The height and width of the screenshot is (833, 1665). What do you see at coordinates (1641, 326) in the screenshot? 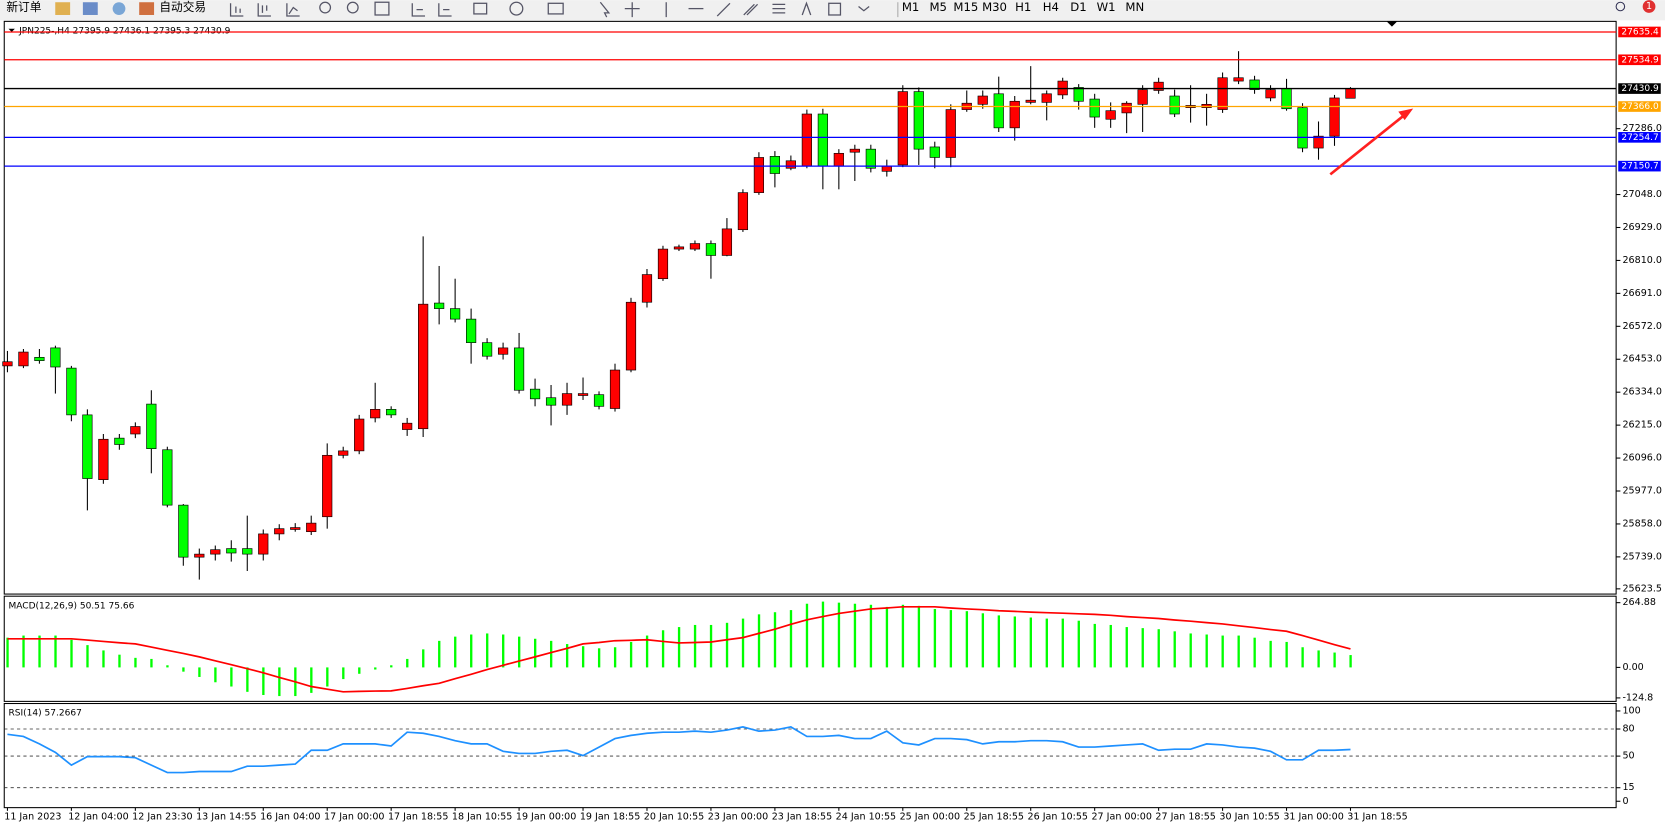
I see `y-tick-label: 26572.0` at bounding box center [1641, 326].